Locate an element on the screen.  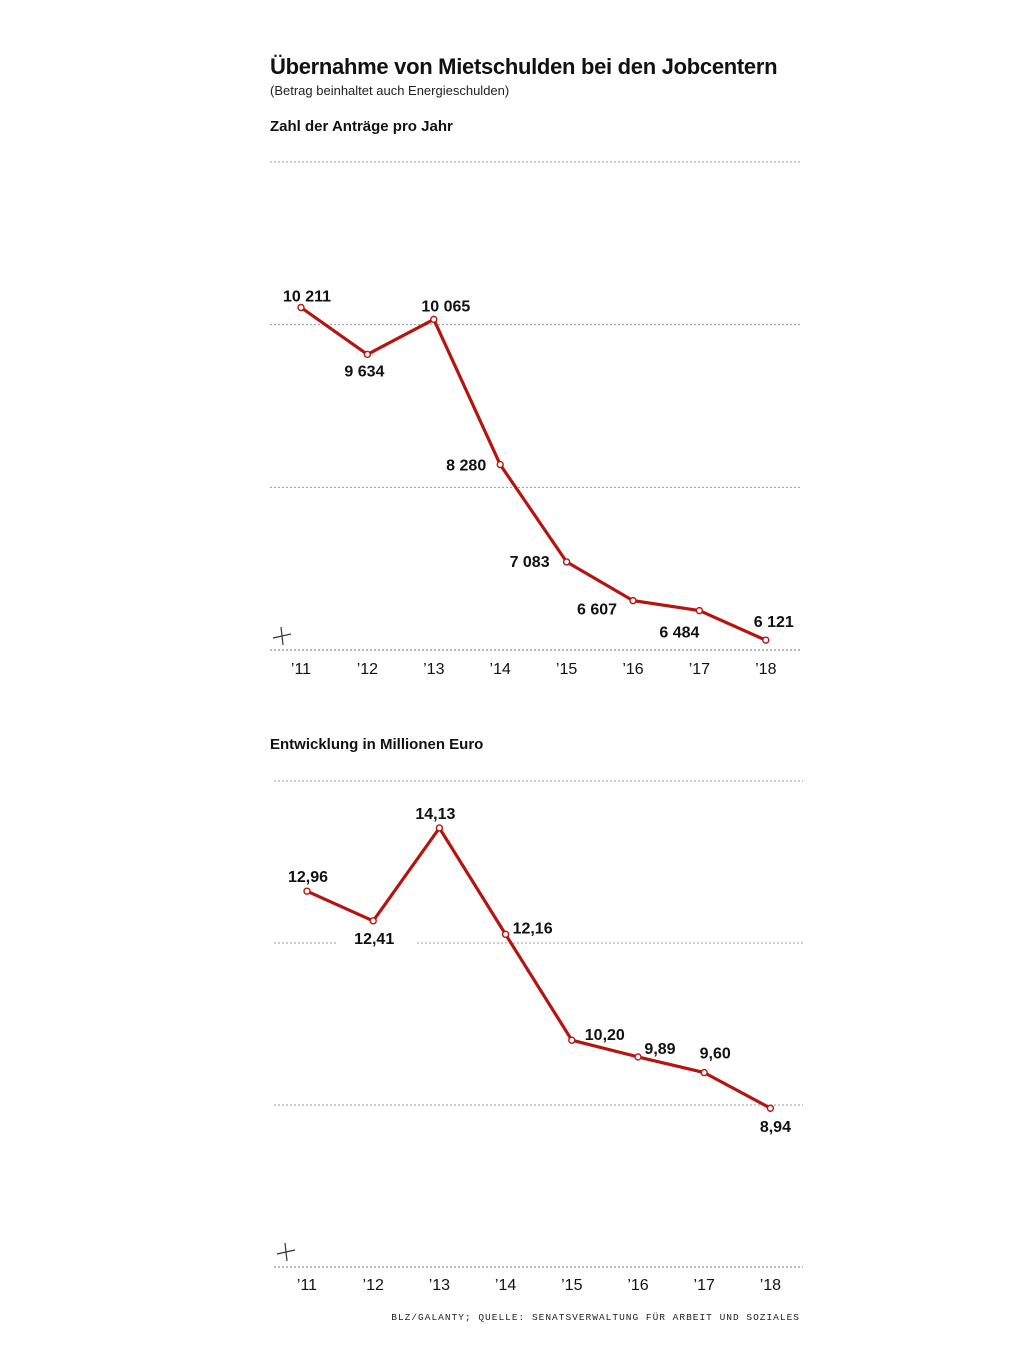
data-label: 12,41 is located at coordinates (374, 939).